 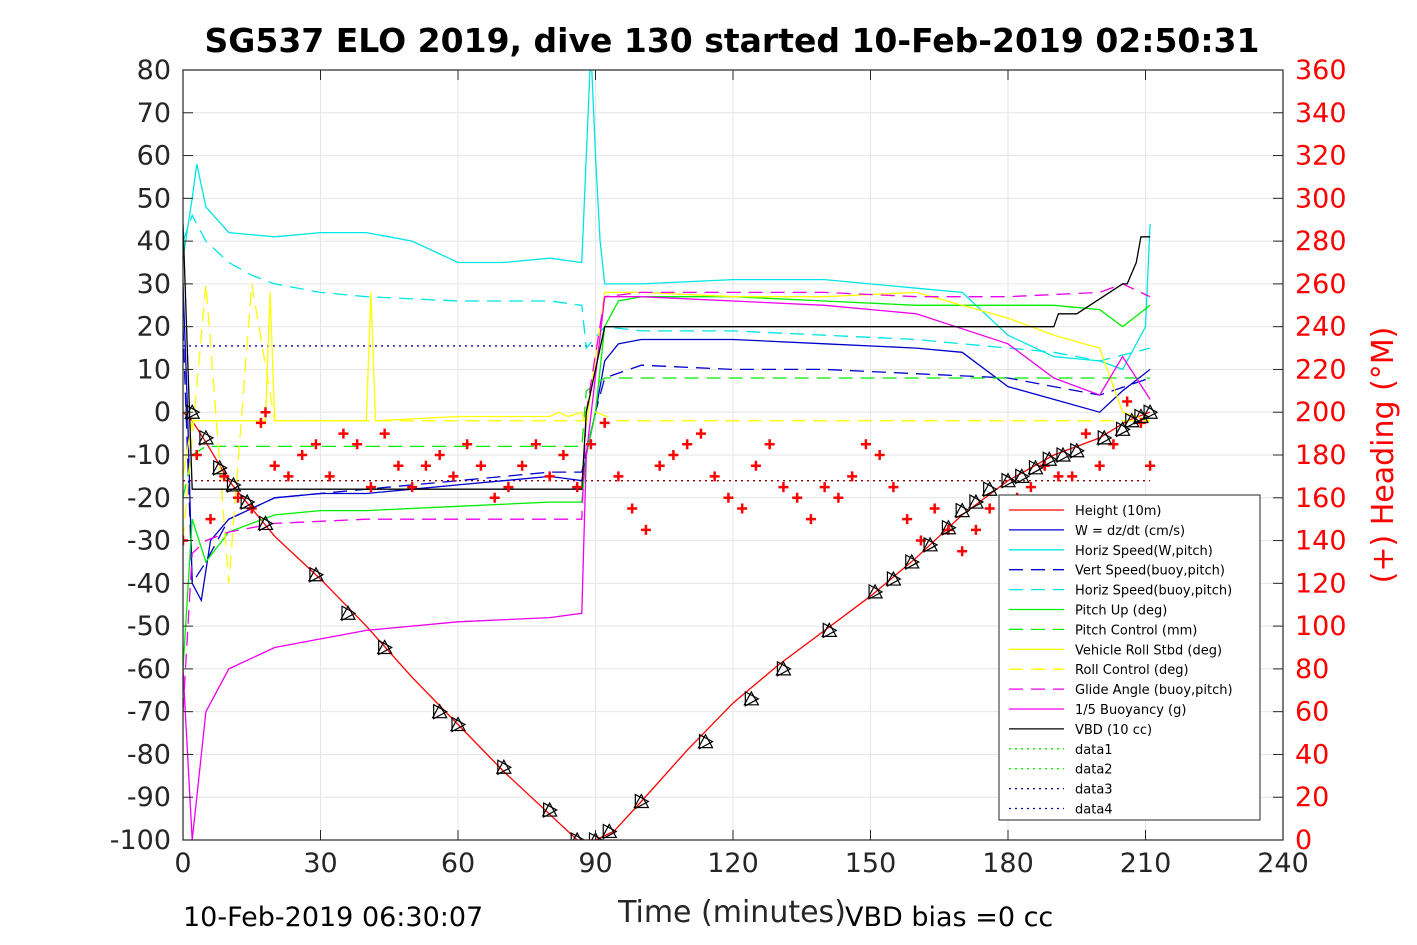 I want to click on legend-label: data1, so click(x=1094, y=750).